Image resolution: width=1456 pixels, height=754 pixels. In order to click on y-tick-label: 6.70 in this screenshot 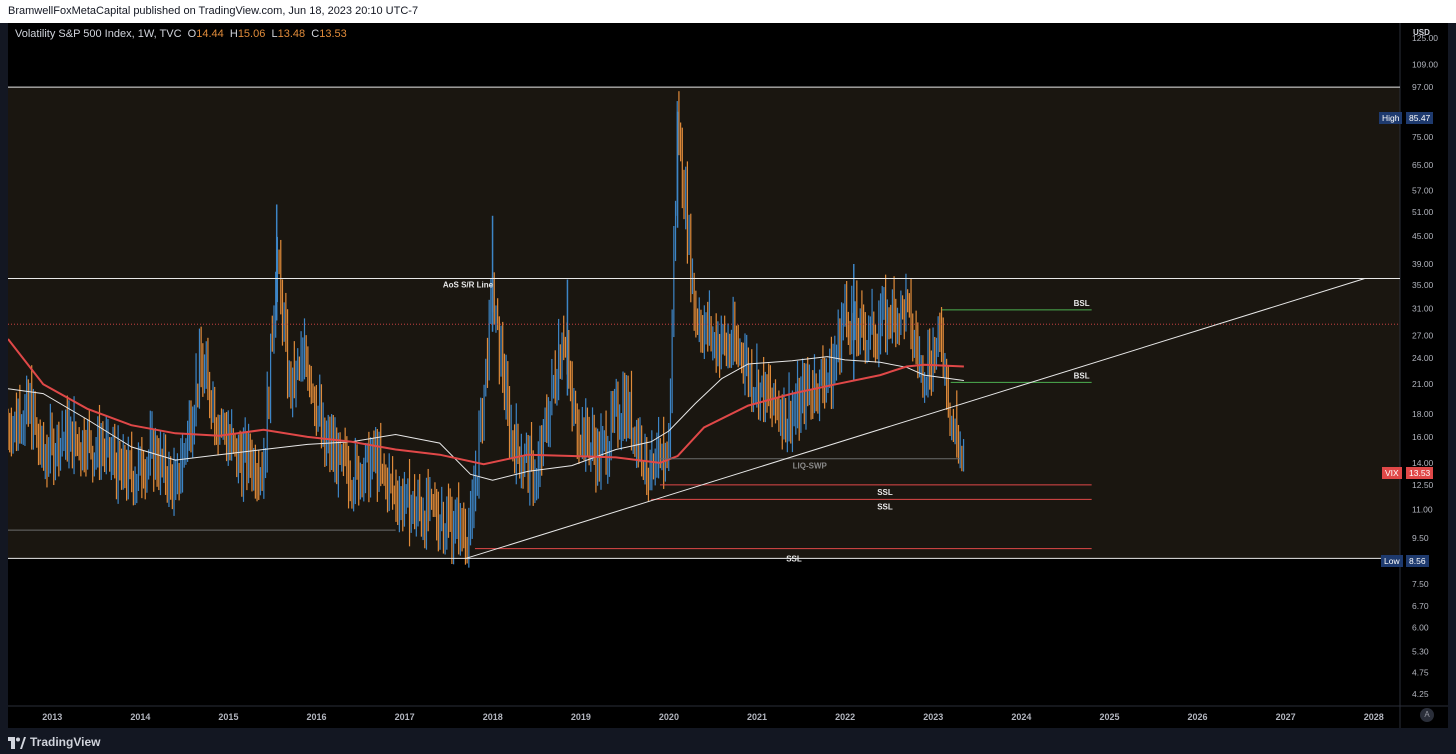, I will do `click(1420, 606)`.